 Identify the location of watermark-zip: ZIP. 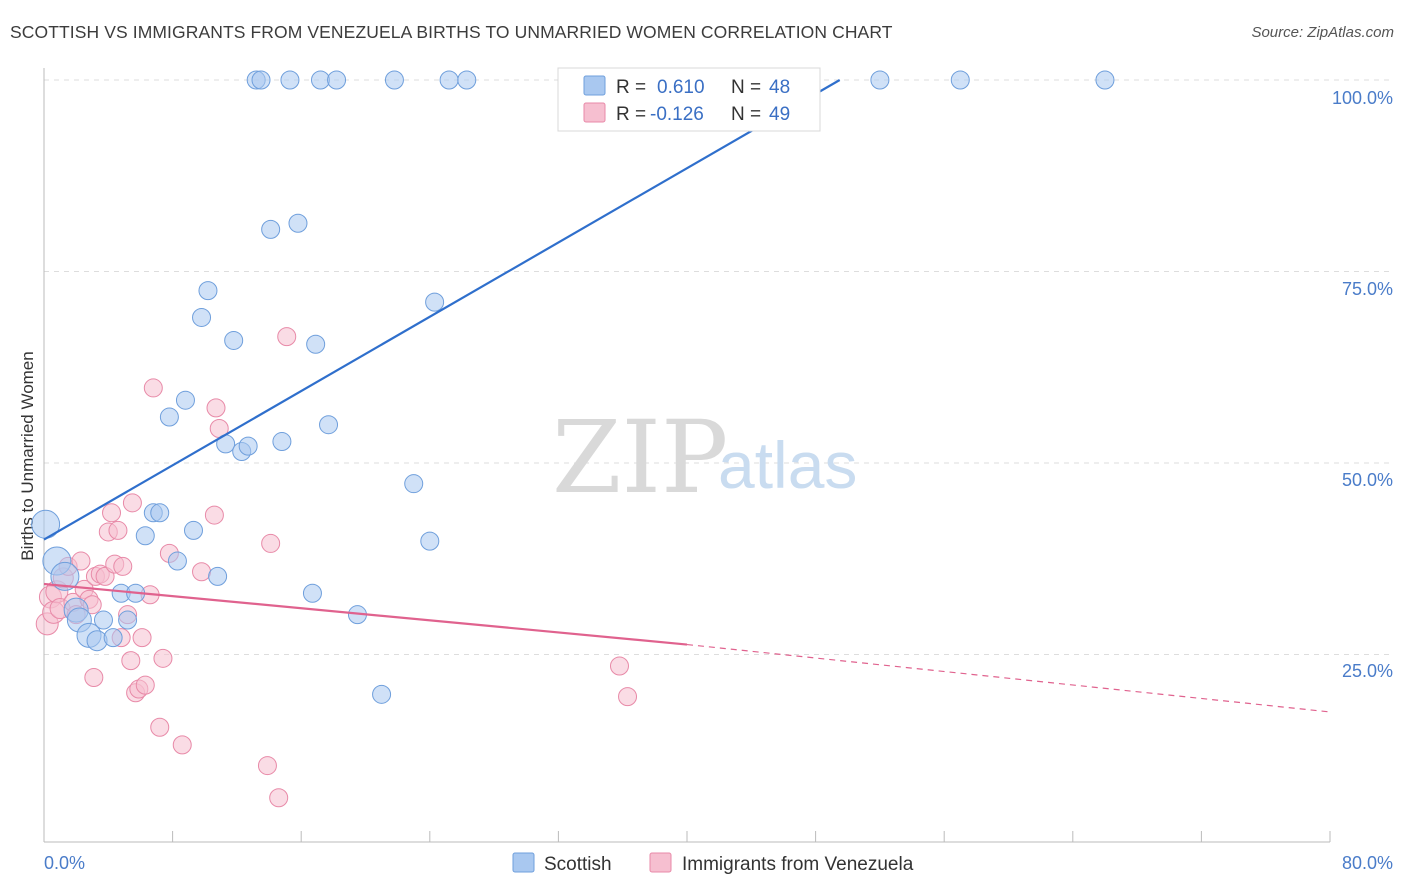
(640, 457).